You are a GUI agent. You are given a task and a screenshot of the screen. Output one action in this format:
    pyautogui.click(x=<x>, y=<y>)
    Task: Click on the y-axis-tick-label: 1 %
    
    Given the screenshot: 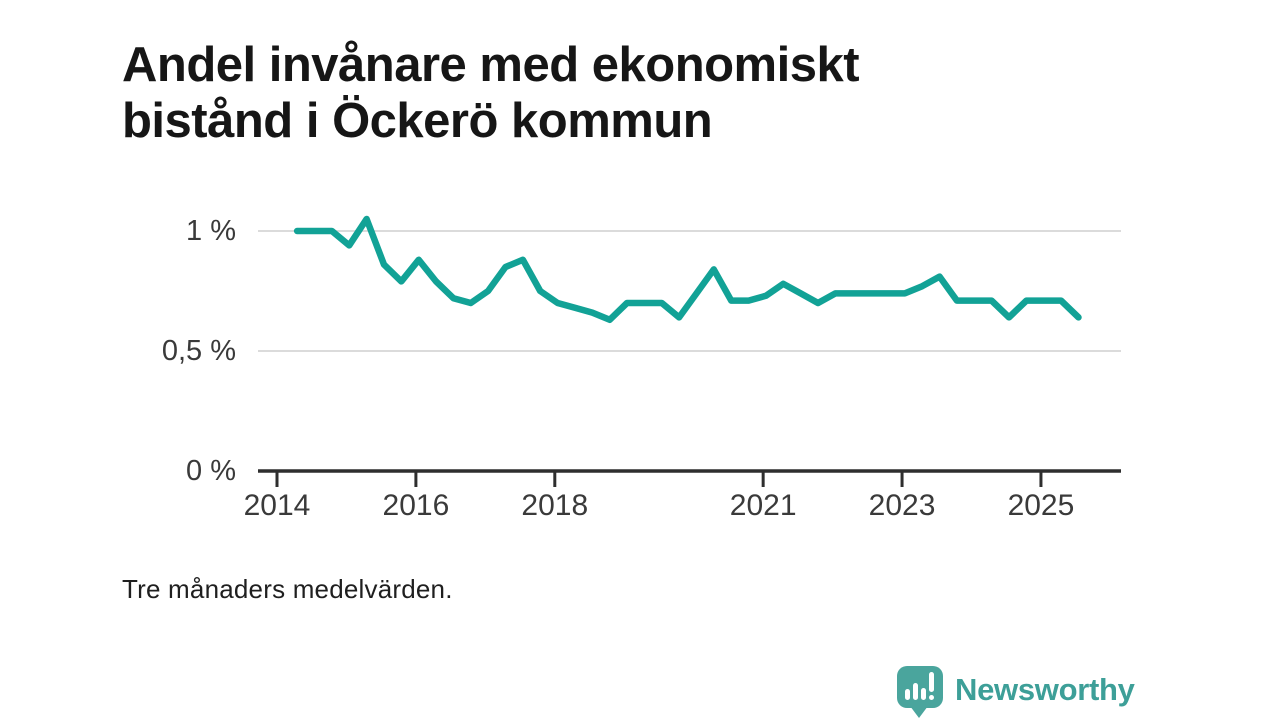 What is the action you would take?
    pyautogui.click(x=211, y=231)
    